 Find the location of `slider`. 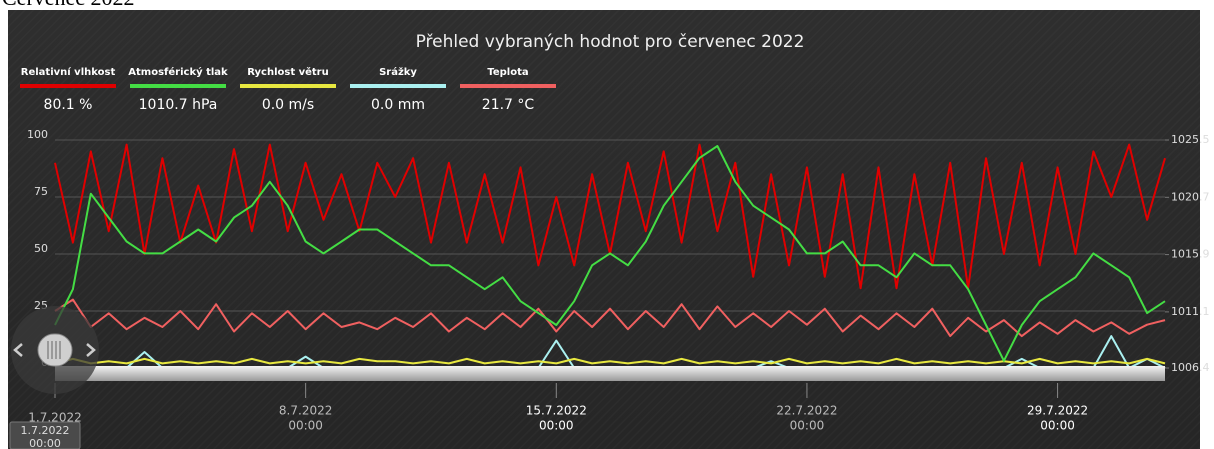

slider is located at coordinates (55, 350).